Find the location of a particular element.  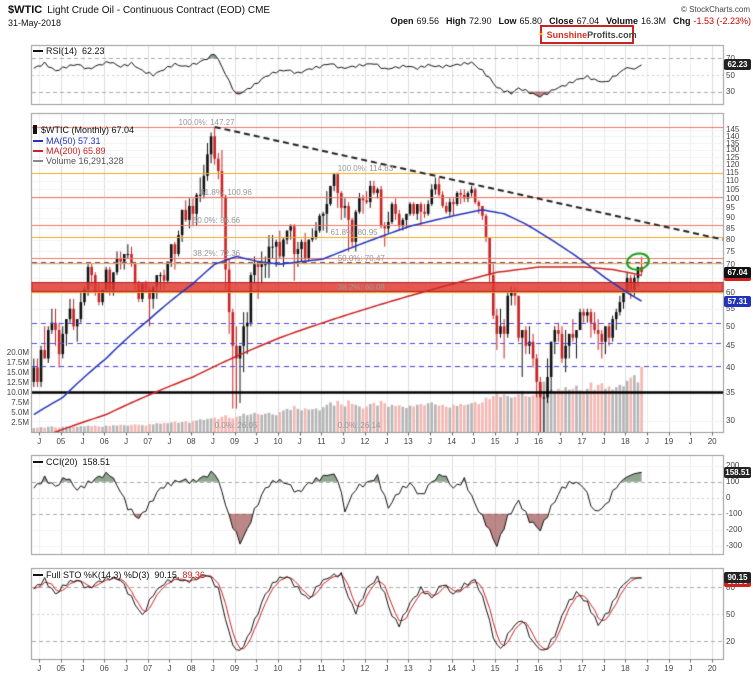

rsi-legend: RSI(14) 62.23 is located at coordinates (69, 51).